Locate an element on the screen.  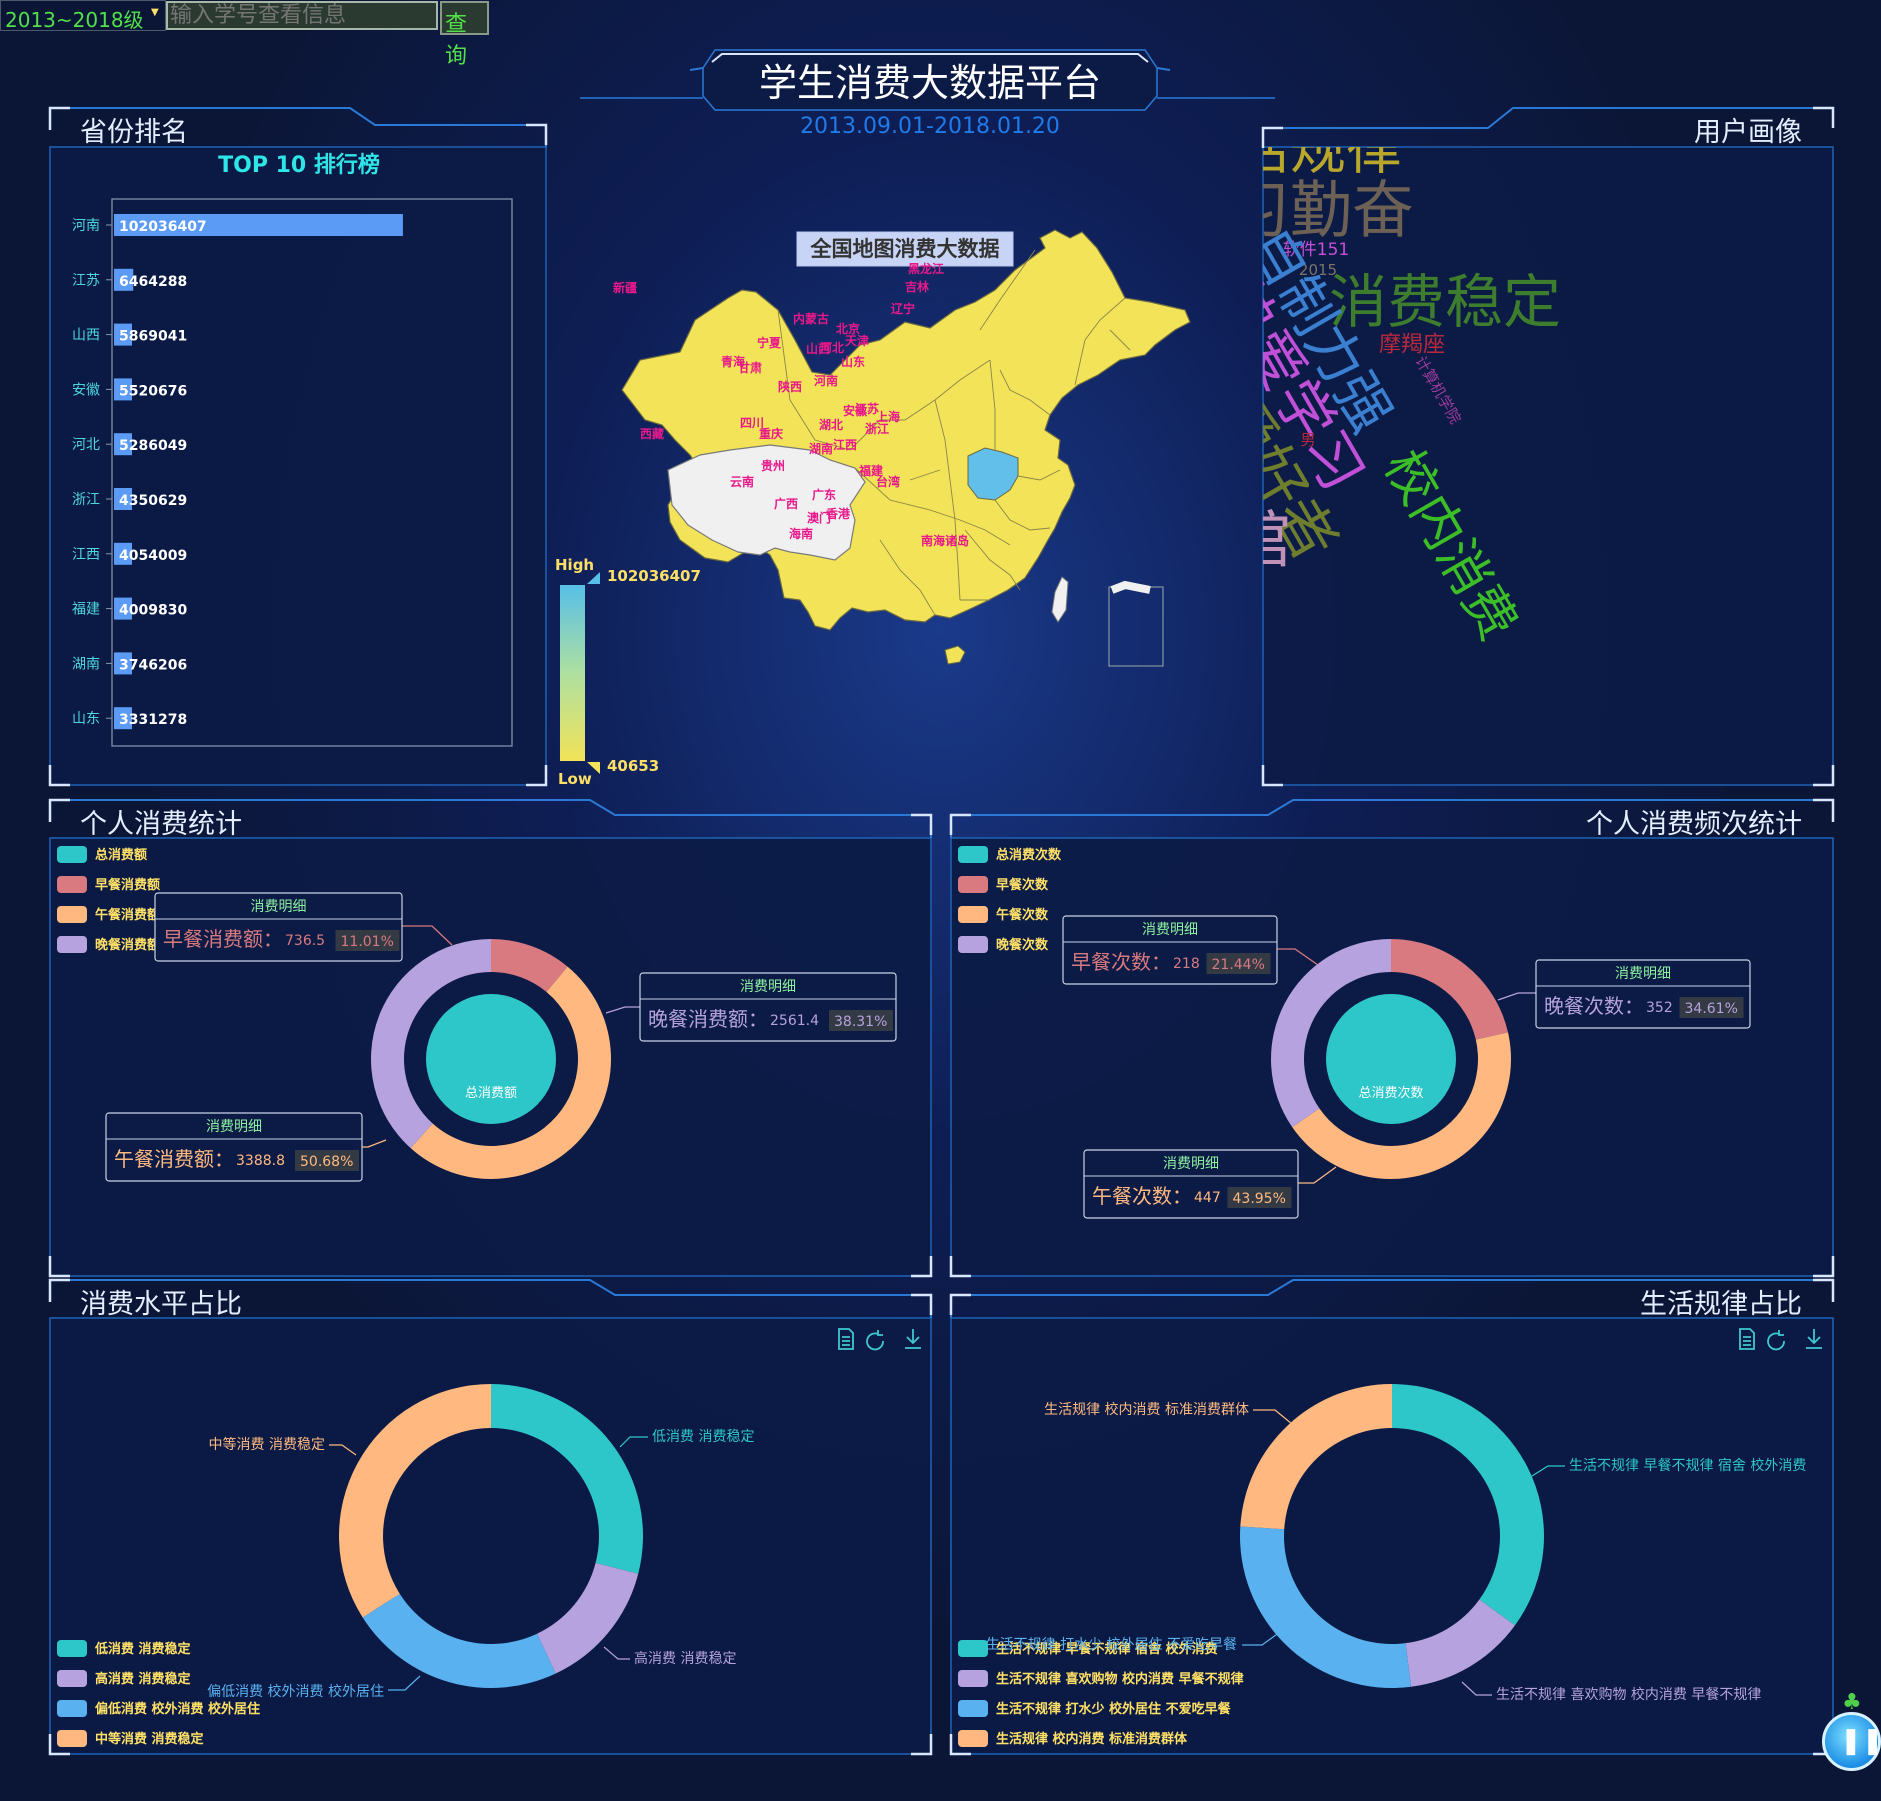
map-province-label: 江西 is located at coordinates (845, 444).